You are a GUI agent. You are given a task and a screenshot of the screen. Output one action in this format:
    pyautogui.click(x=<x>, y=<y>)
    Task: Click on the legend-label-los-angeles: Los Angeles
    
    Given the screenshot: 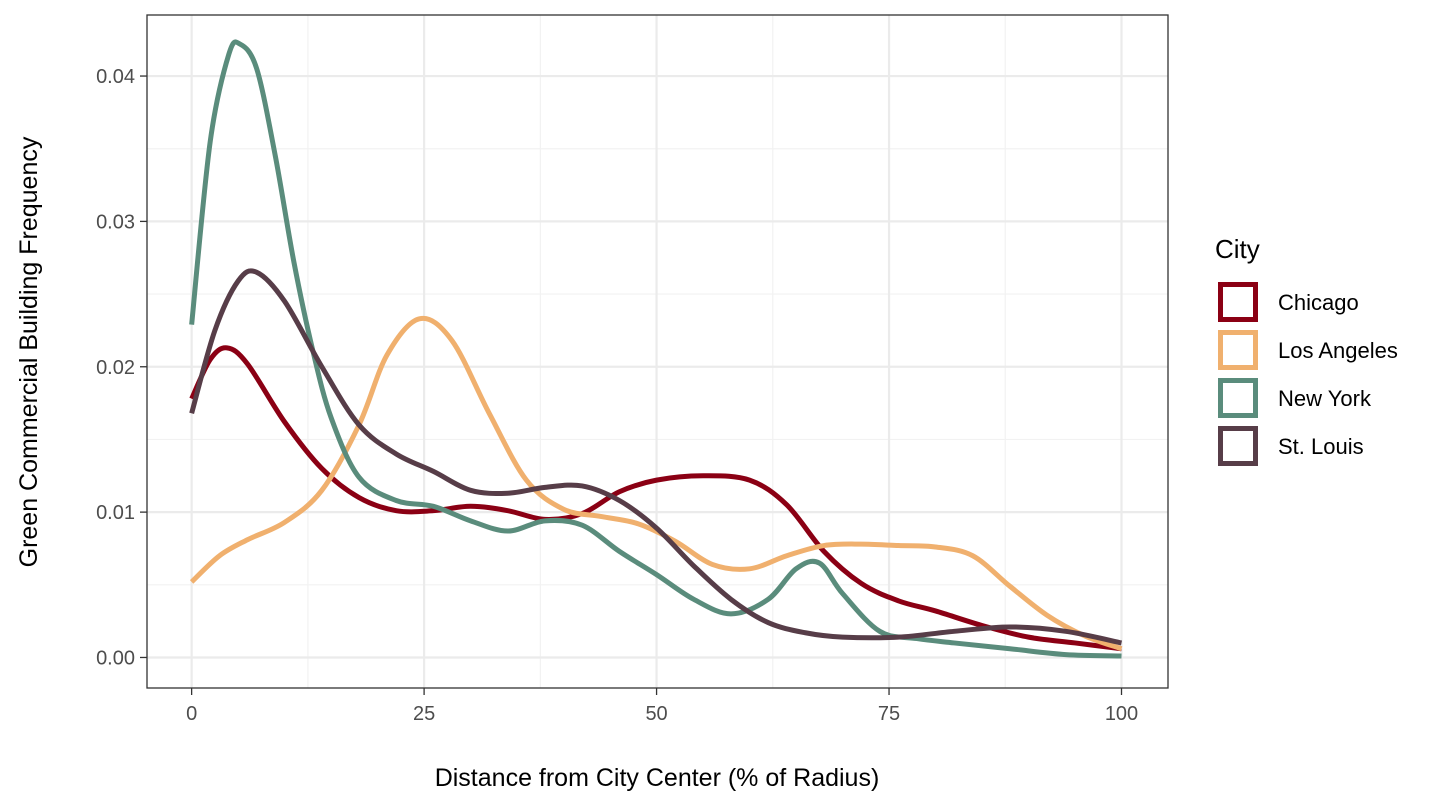 What is the action you would take?
    pyautogui.click(x=1338, y=350)
    